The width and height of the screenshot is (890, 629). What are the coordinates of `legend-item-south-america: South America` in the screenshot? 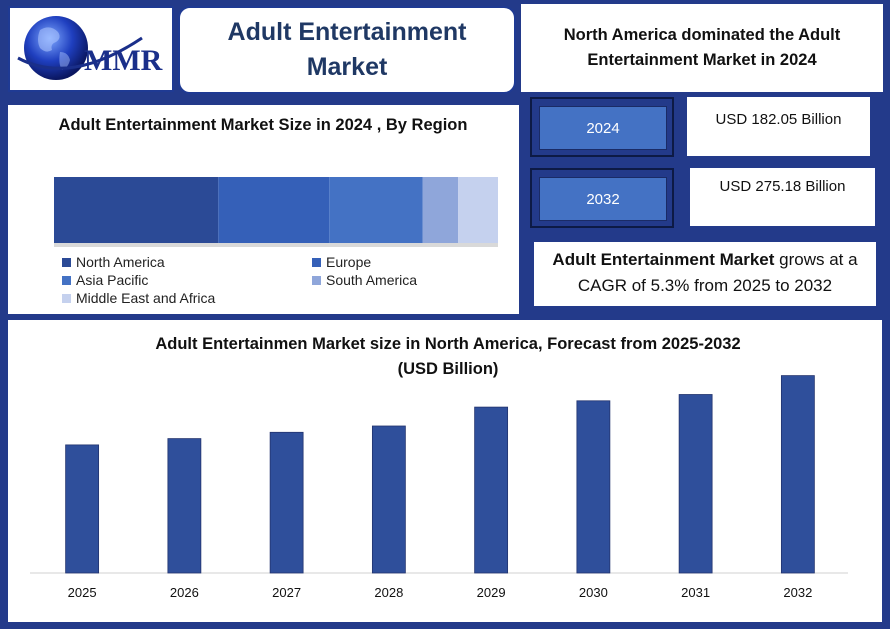 It's located at (364, 280).